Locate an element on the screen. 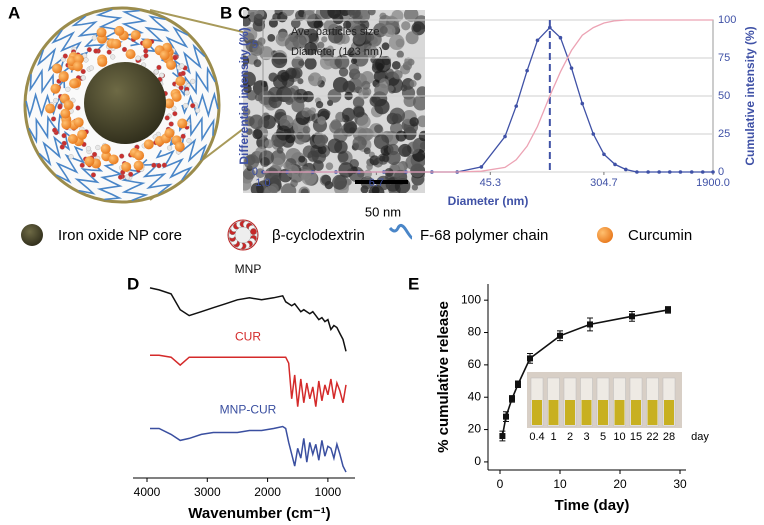 The width and height of the screenshot is (764, 525). inset-label: 28 is located at coordinates (669, 437).